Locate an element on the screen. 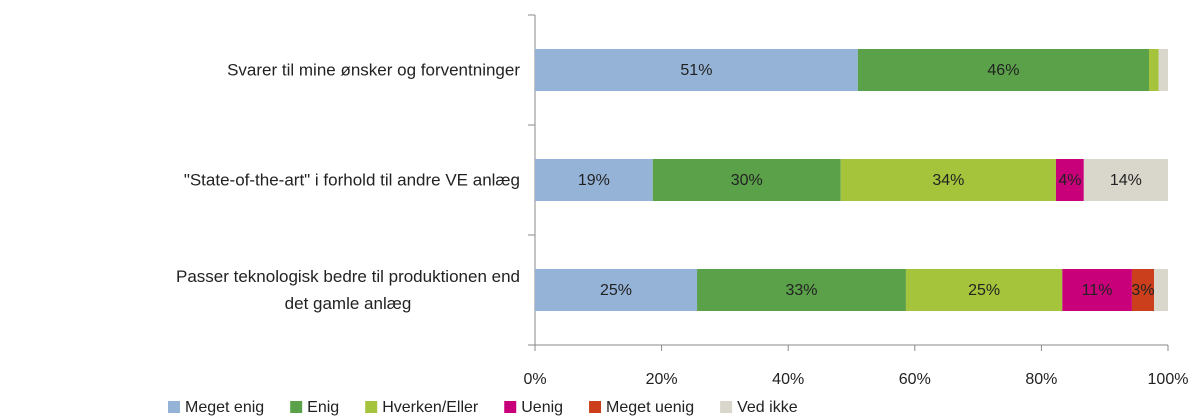 This screenshot has height=418, width=1201. x-tick-label: 80% is located at coordinates (1041, 379).